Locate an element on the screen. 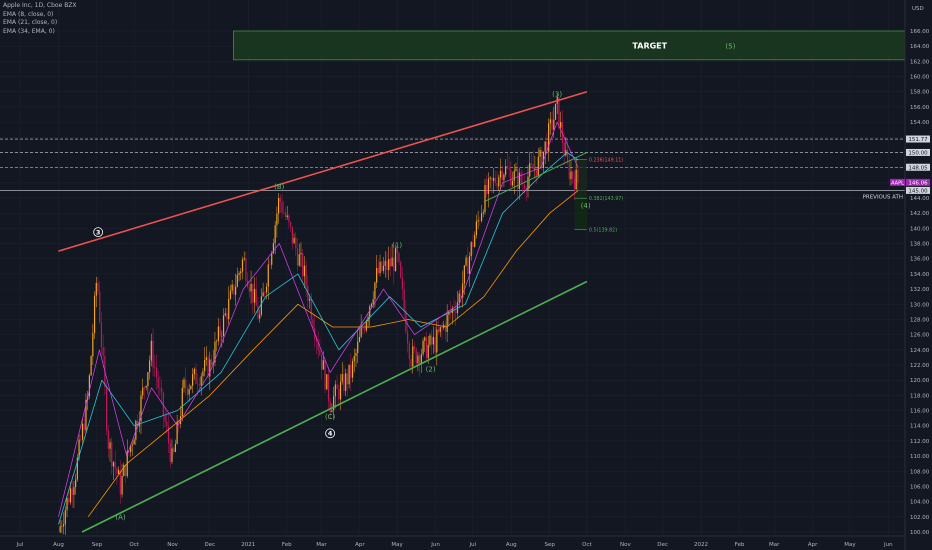 Image resolution: width=932 pixels, height=550 pixels. time-tick-label: Sep is located at coordinates (550, 545).